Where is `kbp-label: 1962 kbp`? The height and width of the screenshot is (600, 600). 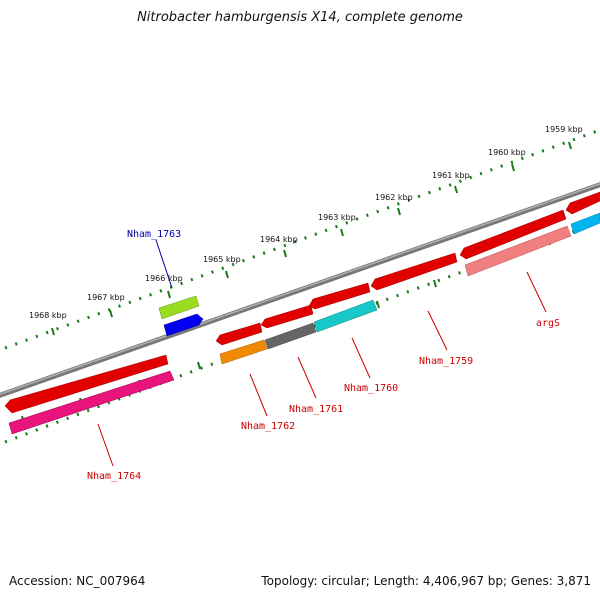
kbp-label: 1962 kbp is located at coordinates (394, 197).